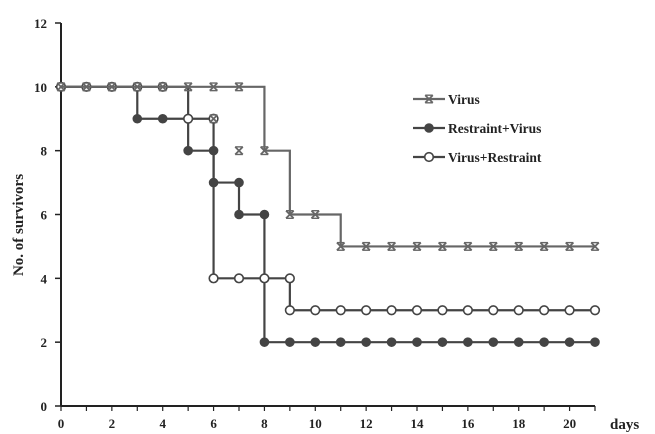  Describe the element at coordinates (494, 128) in the screenshot. I see `legend-label: Restraint+Virus` at that location.